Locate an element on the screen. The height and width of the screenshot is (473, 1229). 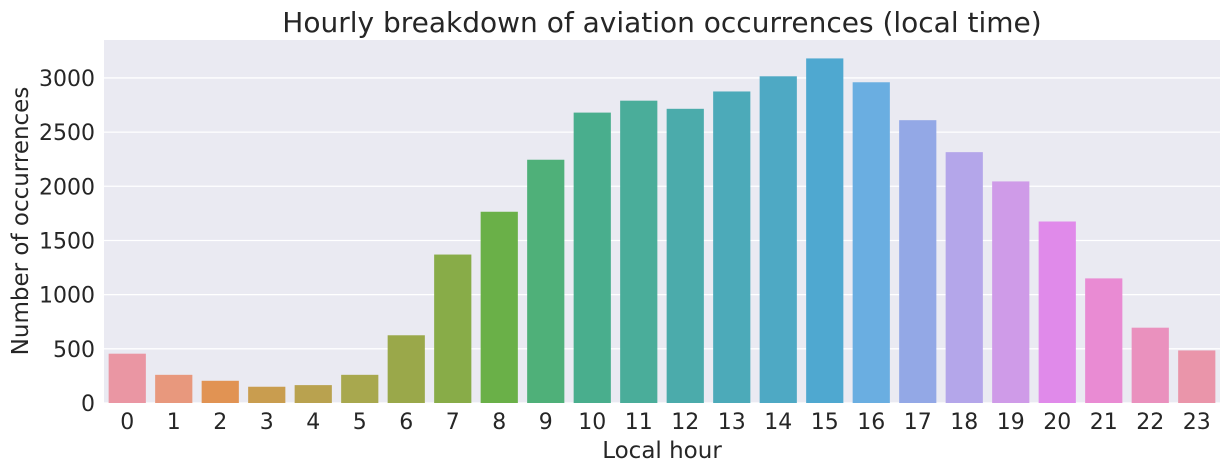
x-tick-labels: 0 1 2 3 4 5 6 7 8 9 10 11 12 13 14 15 16 17 18 19 20 21 22 23 is located at coordinates (665, 422).